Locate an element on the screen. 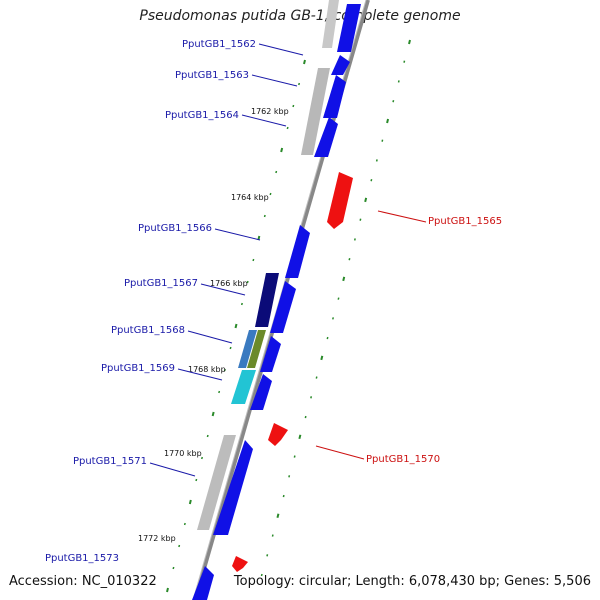 This screenshot has height=600, width=600. tick-label-1768: 1768 kbp is located at coordinates (207, 369).